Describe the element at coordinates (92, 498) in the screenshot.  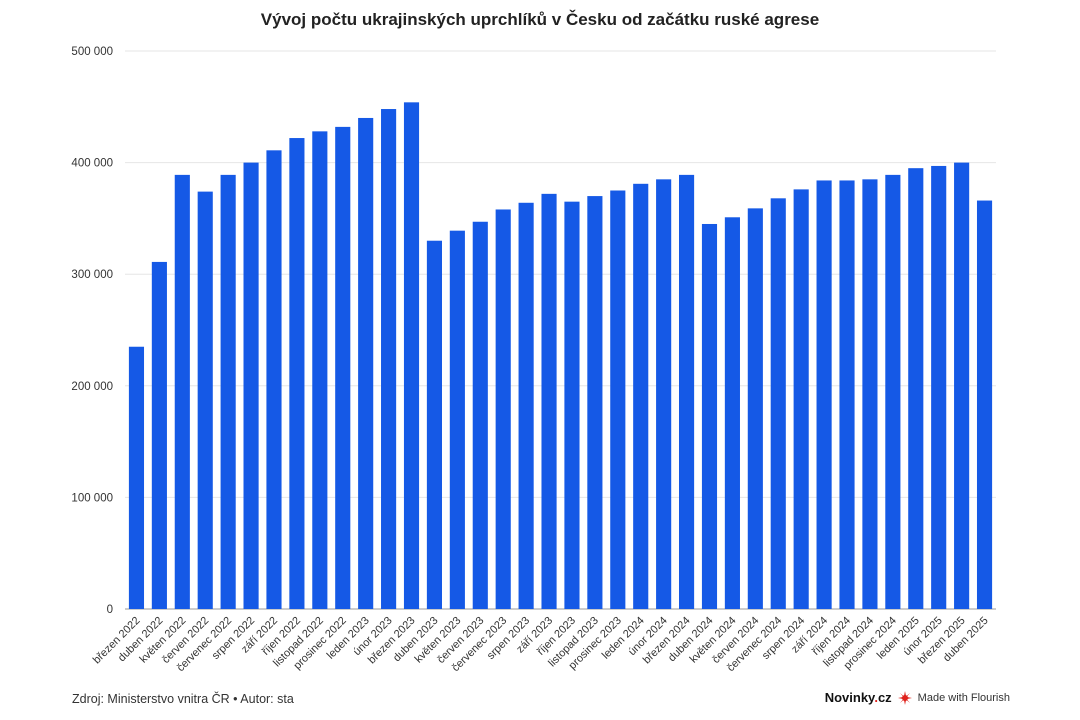
I see `y-tick-label: 100 000` at that location.